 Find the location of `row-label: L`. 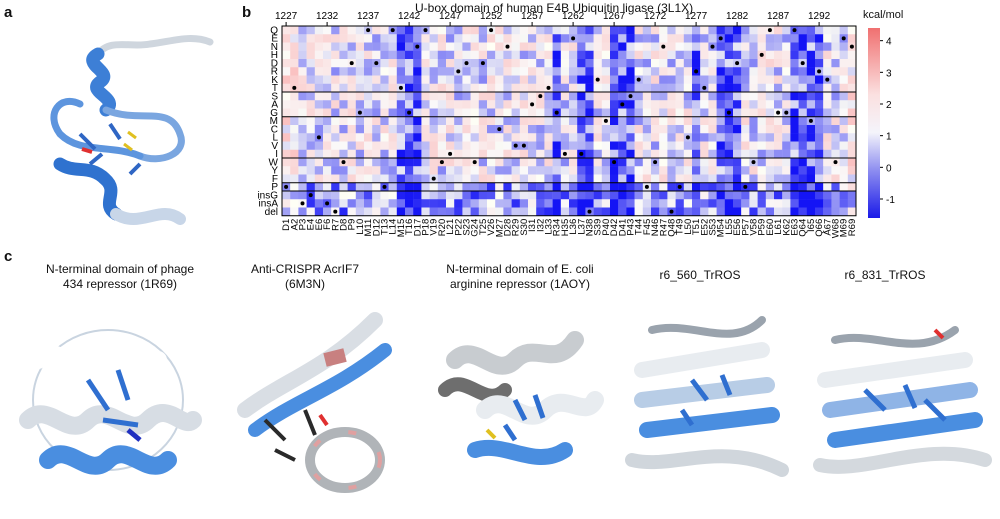

row-label: L is located at coordinates (275, 138).